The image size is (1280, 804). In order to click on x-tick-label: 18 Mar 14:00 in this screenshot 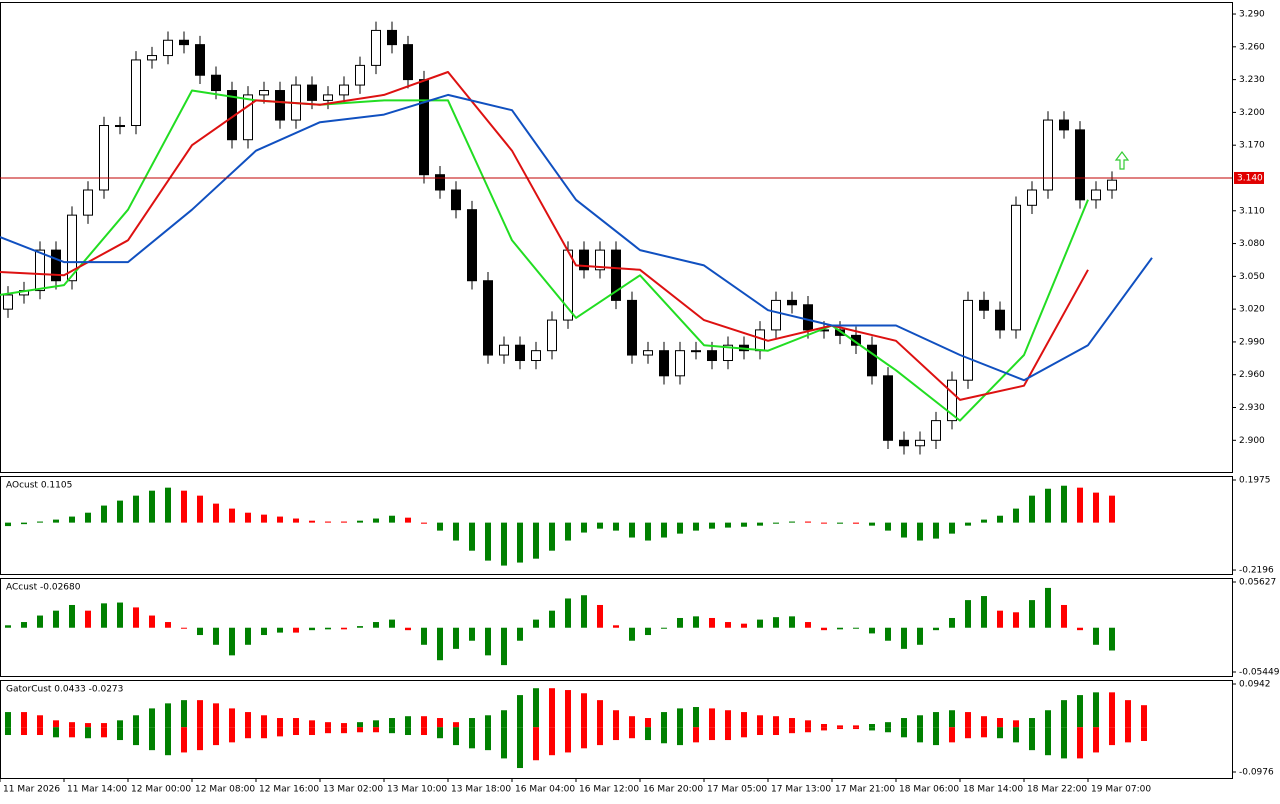, I will do `click(993, 790)`.